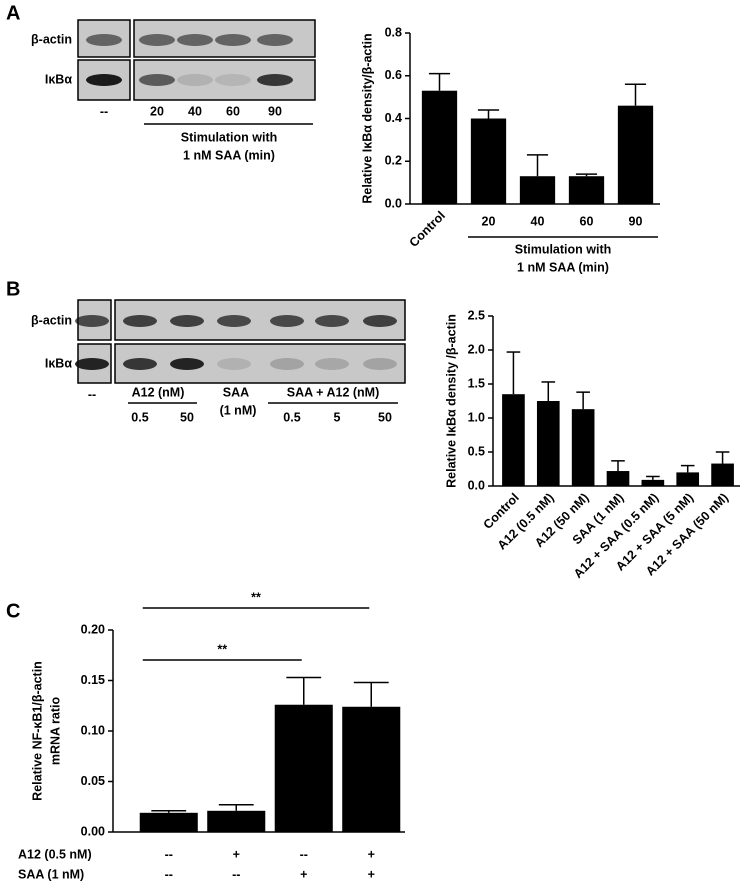 The width and height of the screenshot is (747, 886). I want to click on lane-label: 60, so click(233, 111).